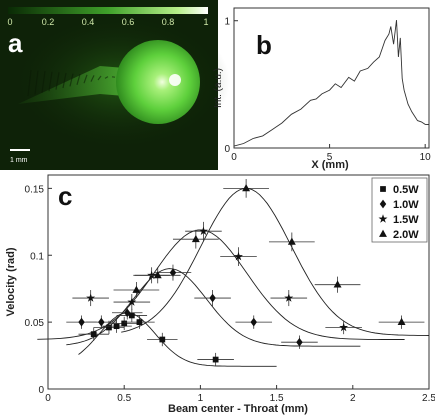 The width and height of the screenshot is (435, 420). I want to click on colorbar-tick-label: 0.8, so click(168, 22).